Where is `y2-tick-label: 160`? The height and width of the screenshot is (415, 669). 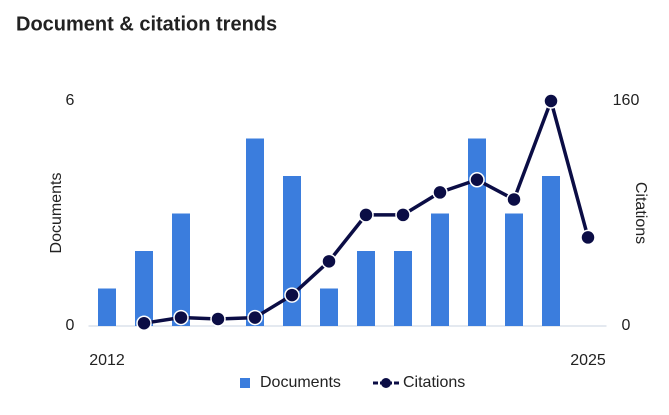 y2-tick-label: 160 is located at coordinates (626, 100).